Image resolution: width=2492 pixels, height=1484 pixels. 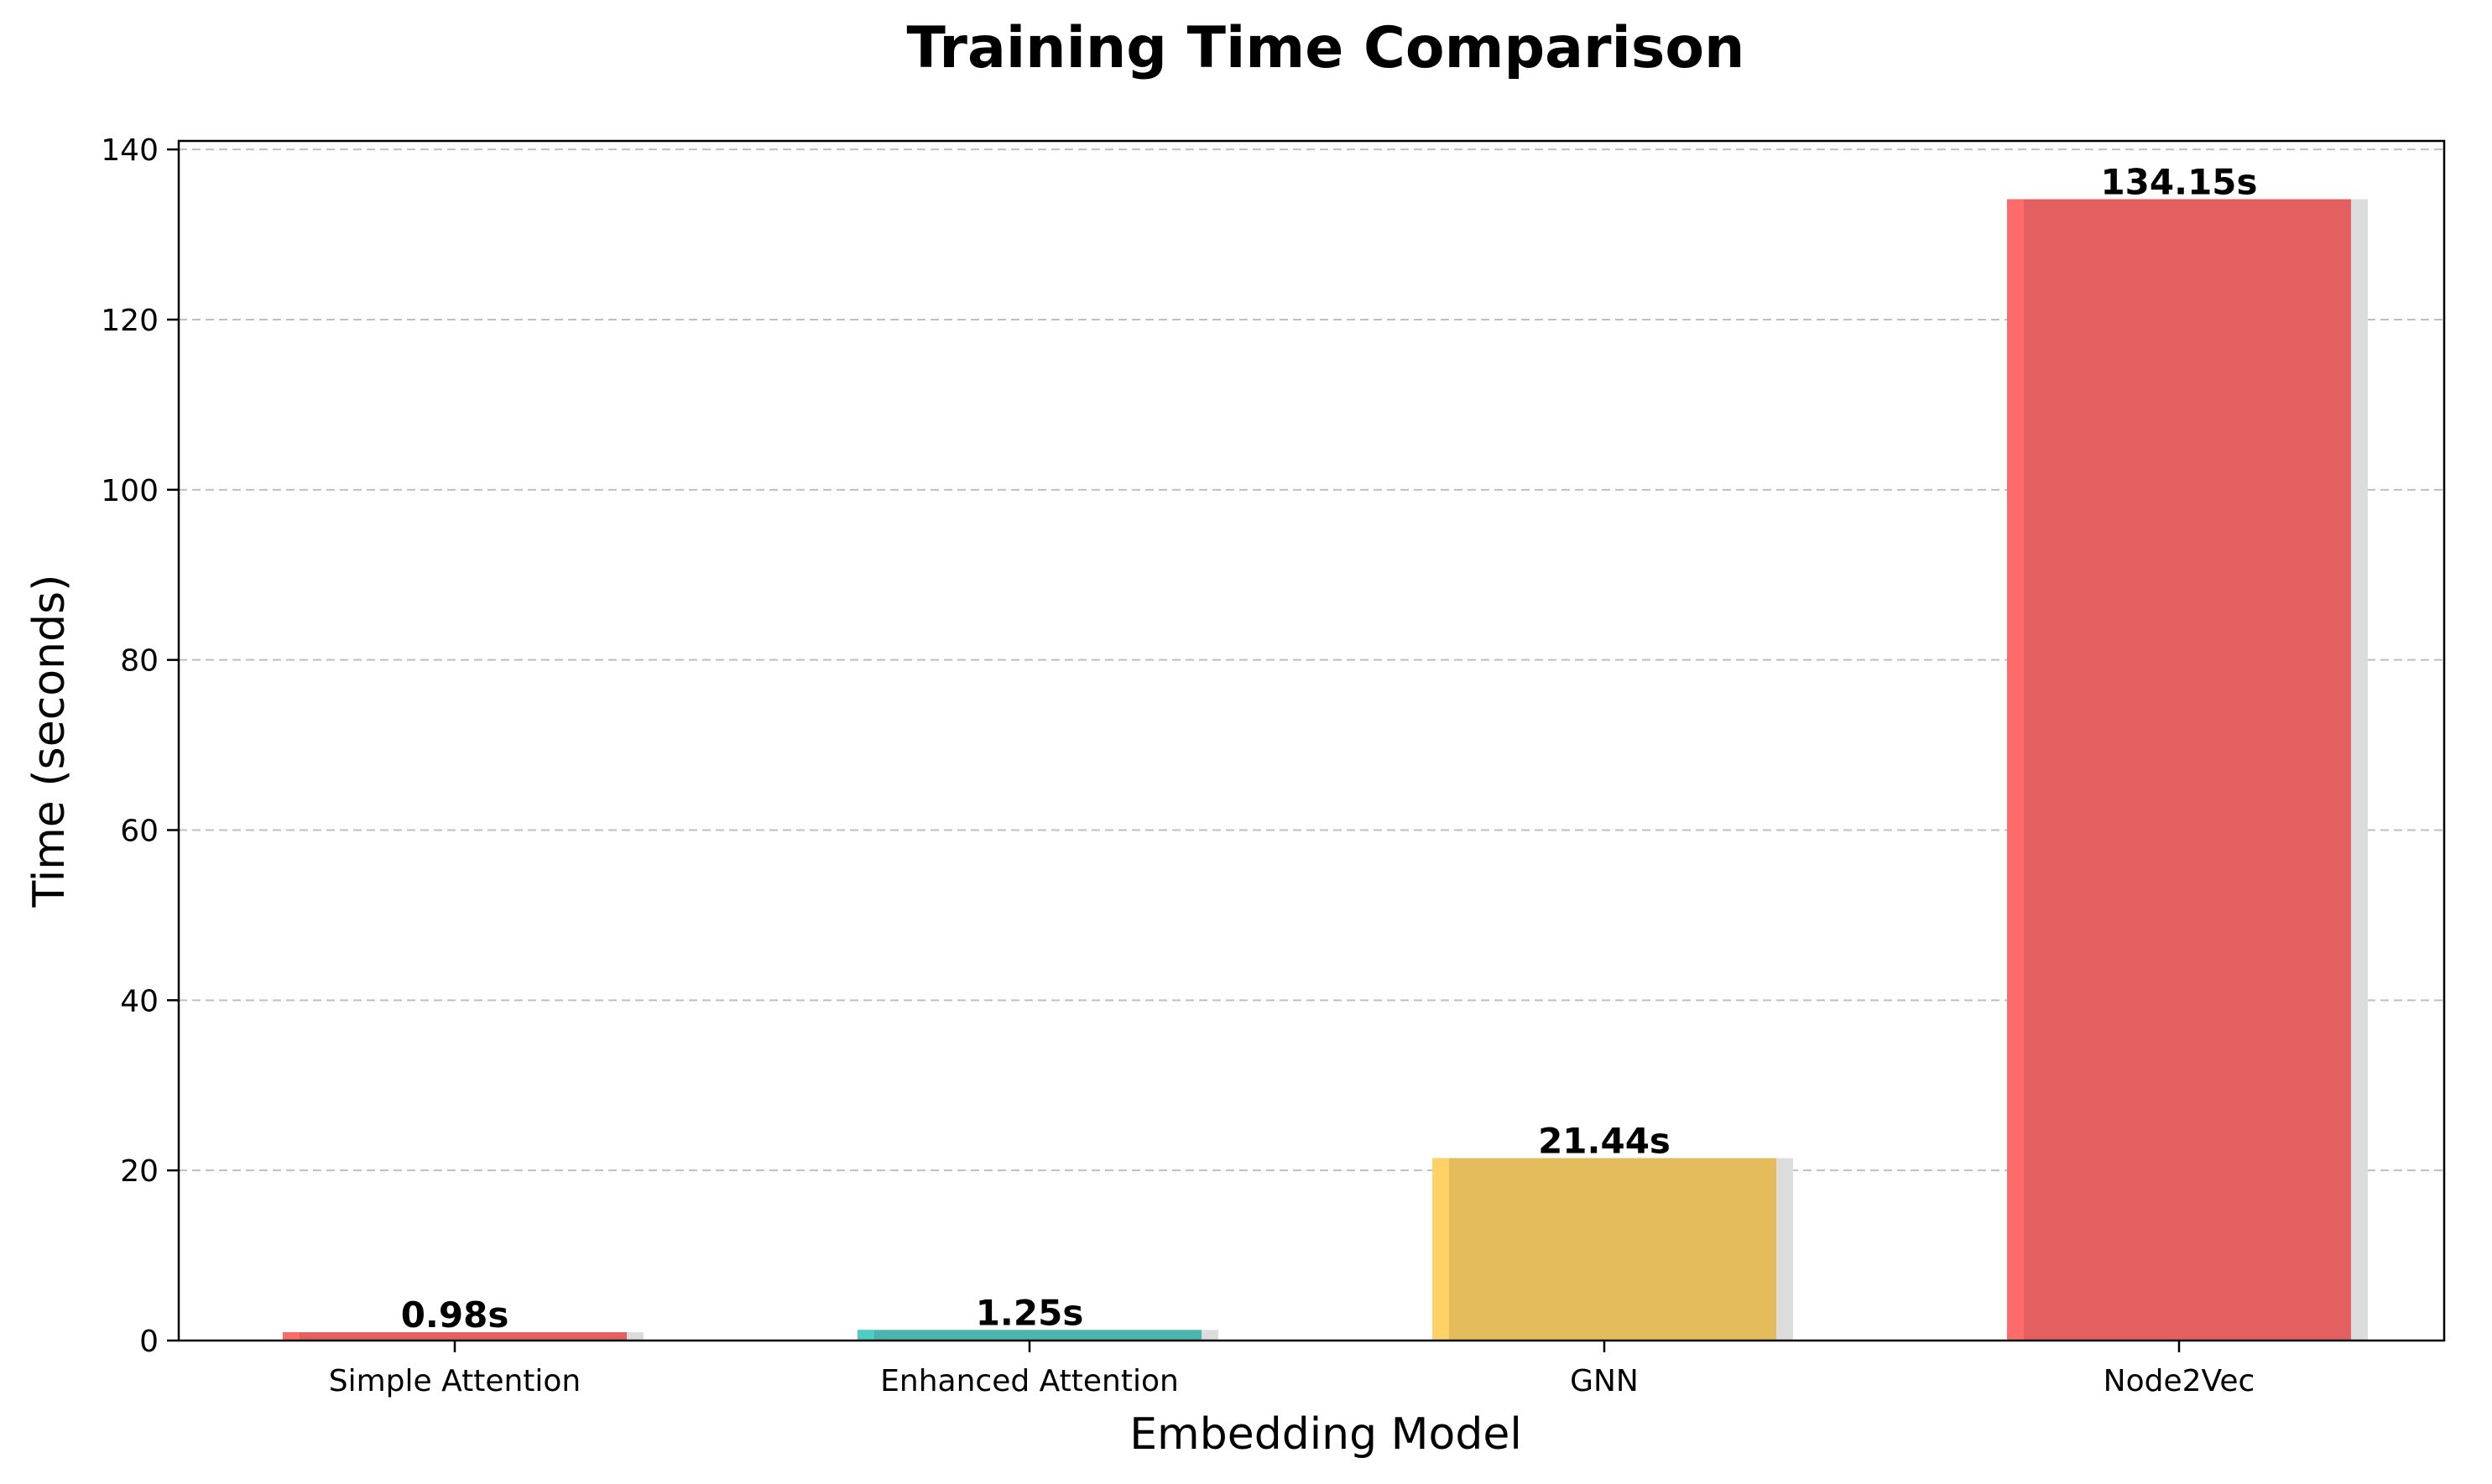 I want to click on chart-title: Training Time Comparison, so click(x=1326, y=48).